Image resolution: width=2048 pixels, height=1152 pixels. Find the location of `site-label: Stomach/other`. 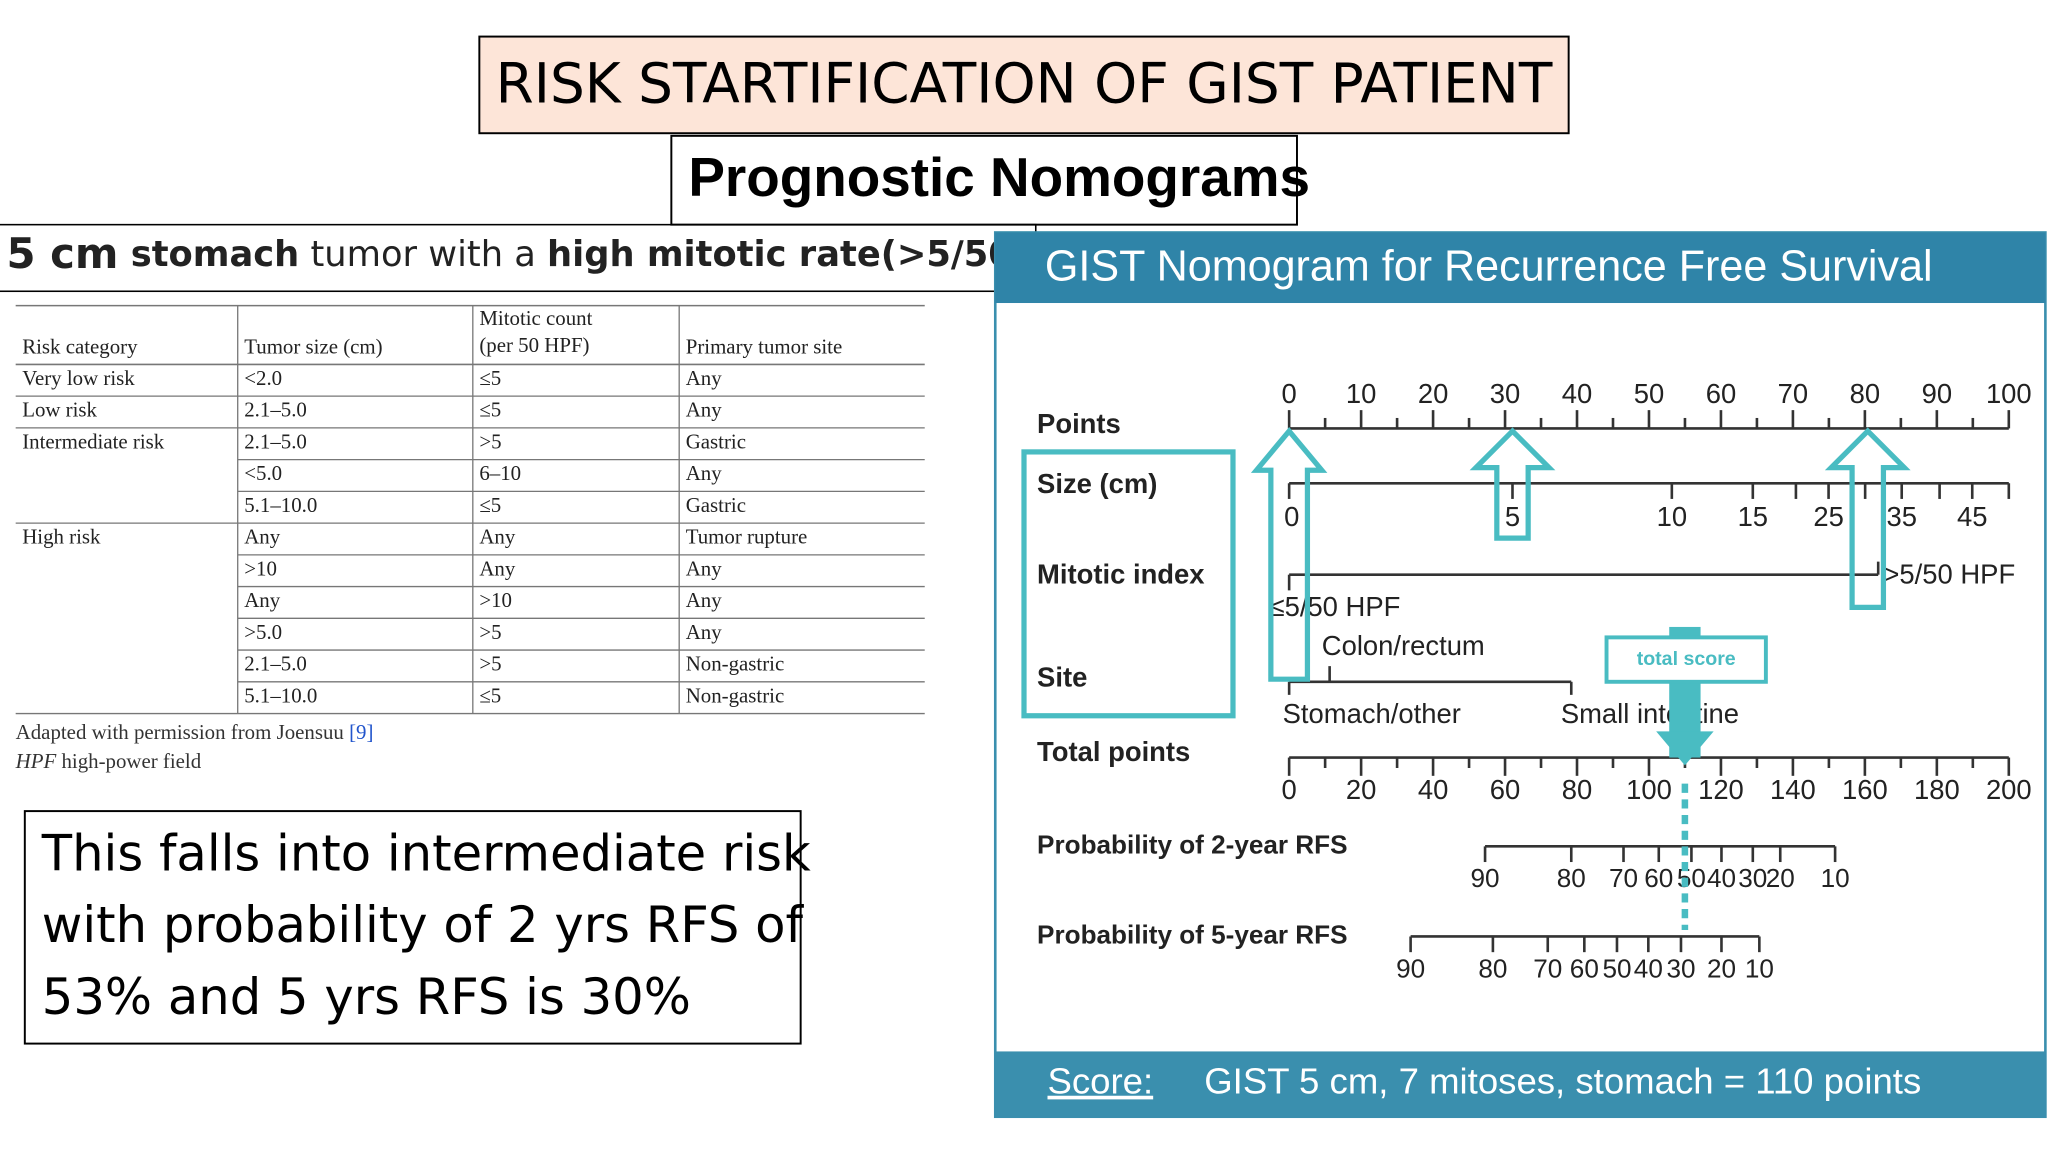

site-label: Stomach/other is located at coordinates (1372, 713).